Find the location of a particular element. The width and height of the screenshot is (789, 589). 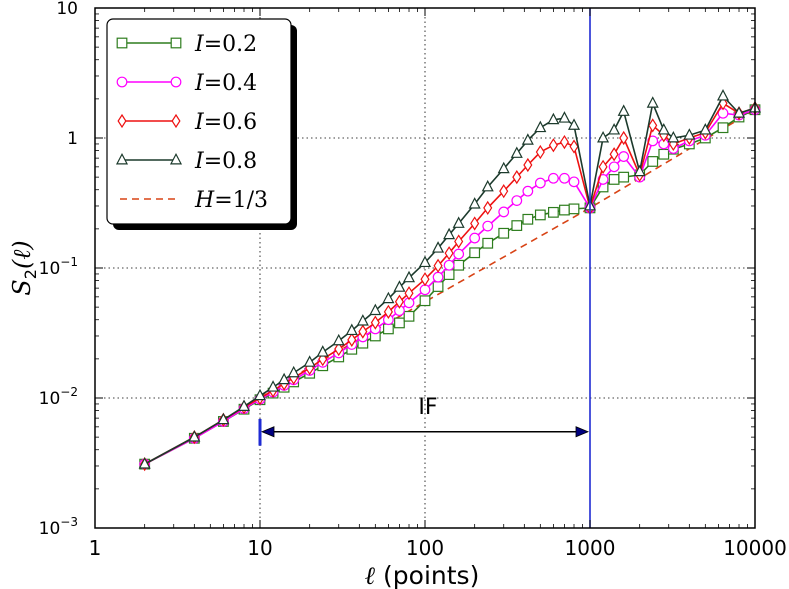

legend-entry-5: H=1/3 is located at coordinates (194, 200).